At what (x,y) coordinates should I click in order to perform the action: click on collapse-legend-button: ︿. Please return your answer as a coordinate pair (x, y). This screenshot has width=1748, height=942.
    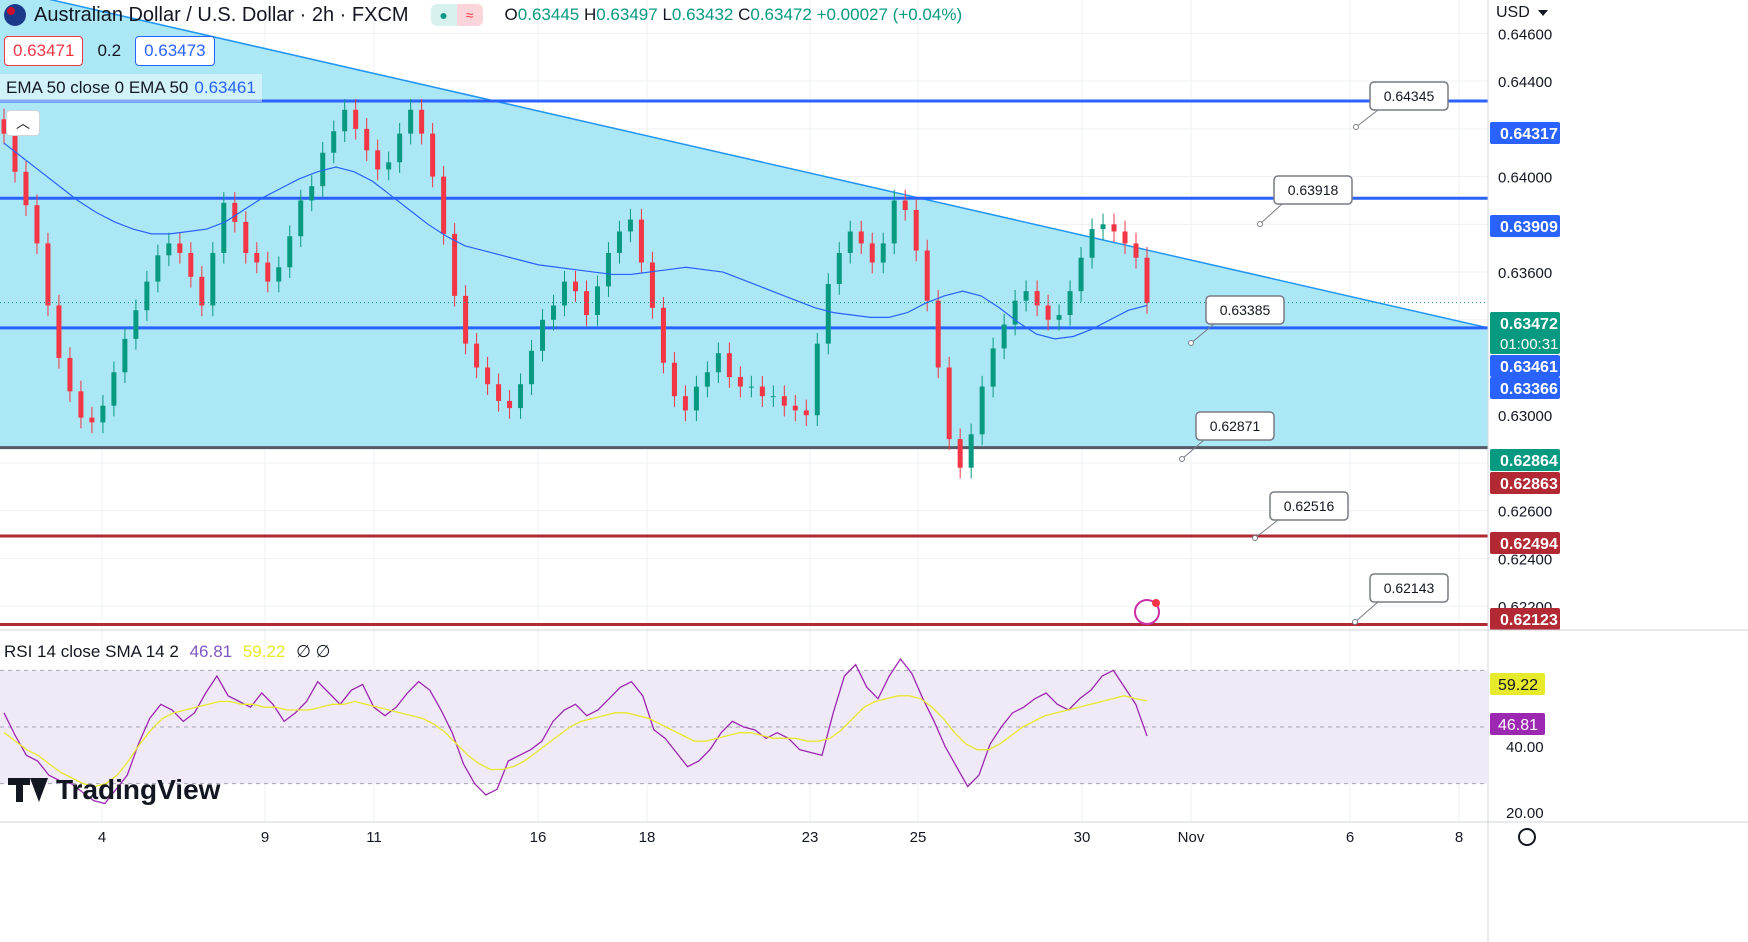
    Looking at the image, I should click on (23, 123).